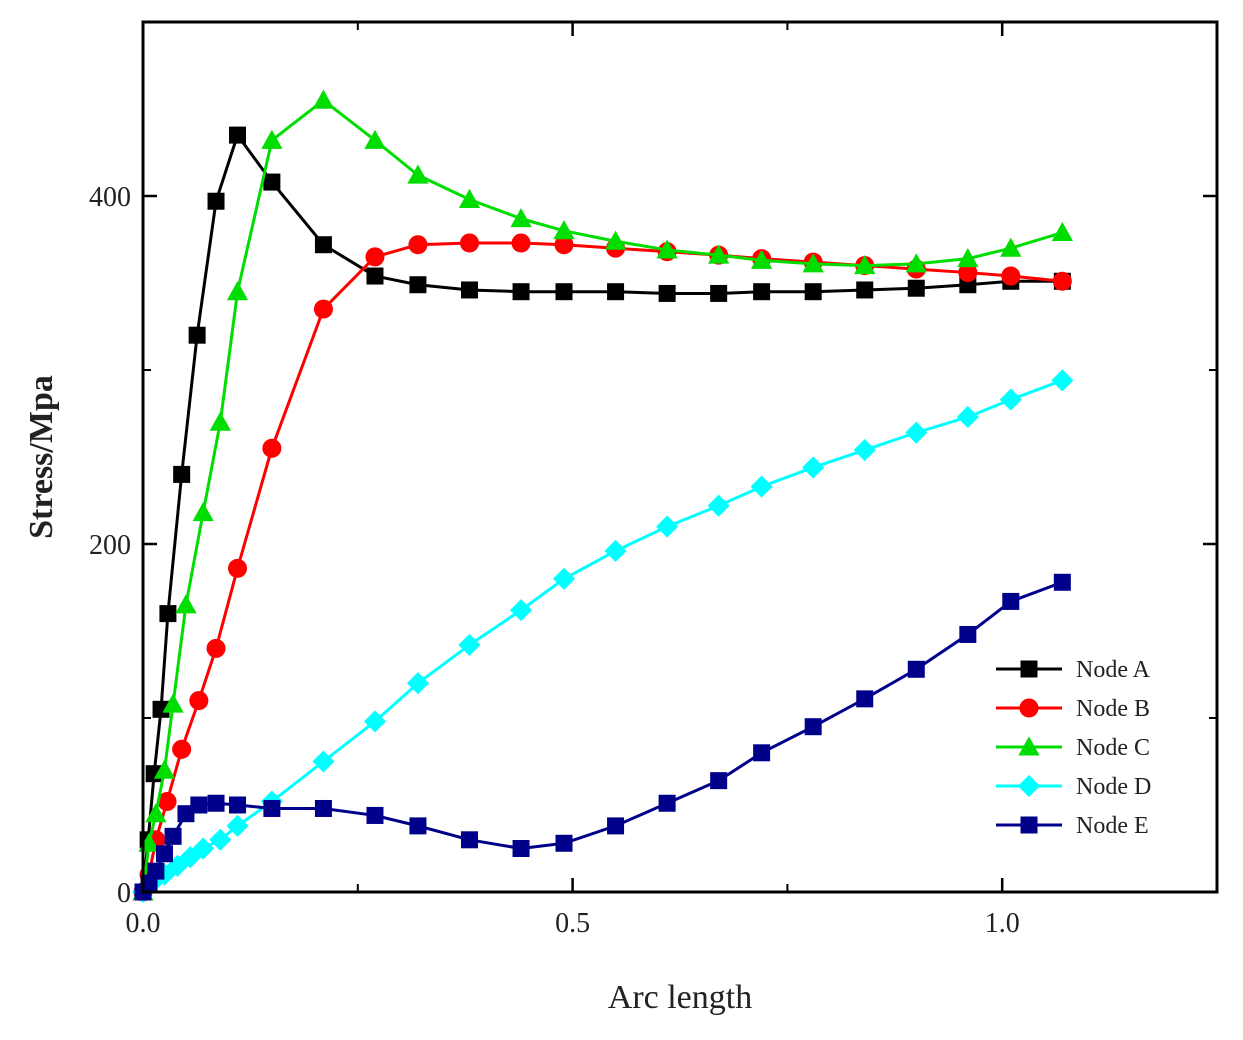 The width and height of the screenshot is (1243, 1040). I want to click on legend-label: Node A, so click(1113, 670).